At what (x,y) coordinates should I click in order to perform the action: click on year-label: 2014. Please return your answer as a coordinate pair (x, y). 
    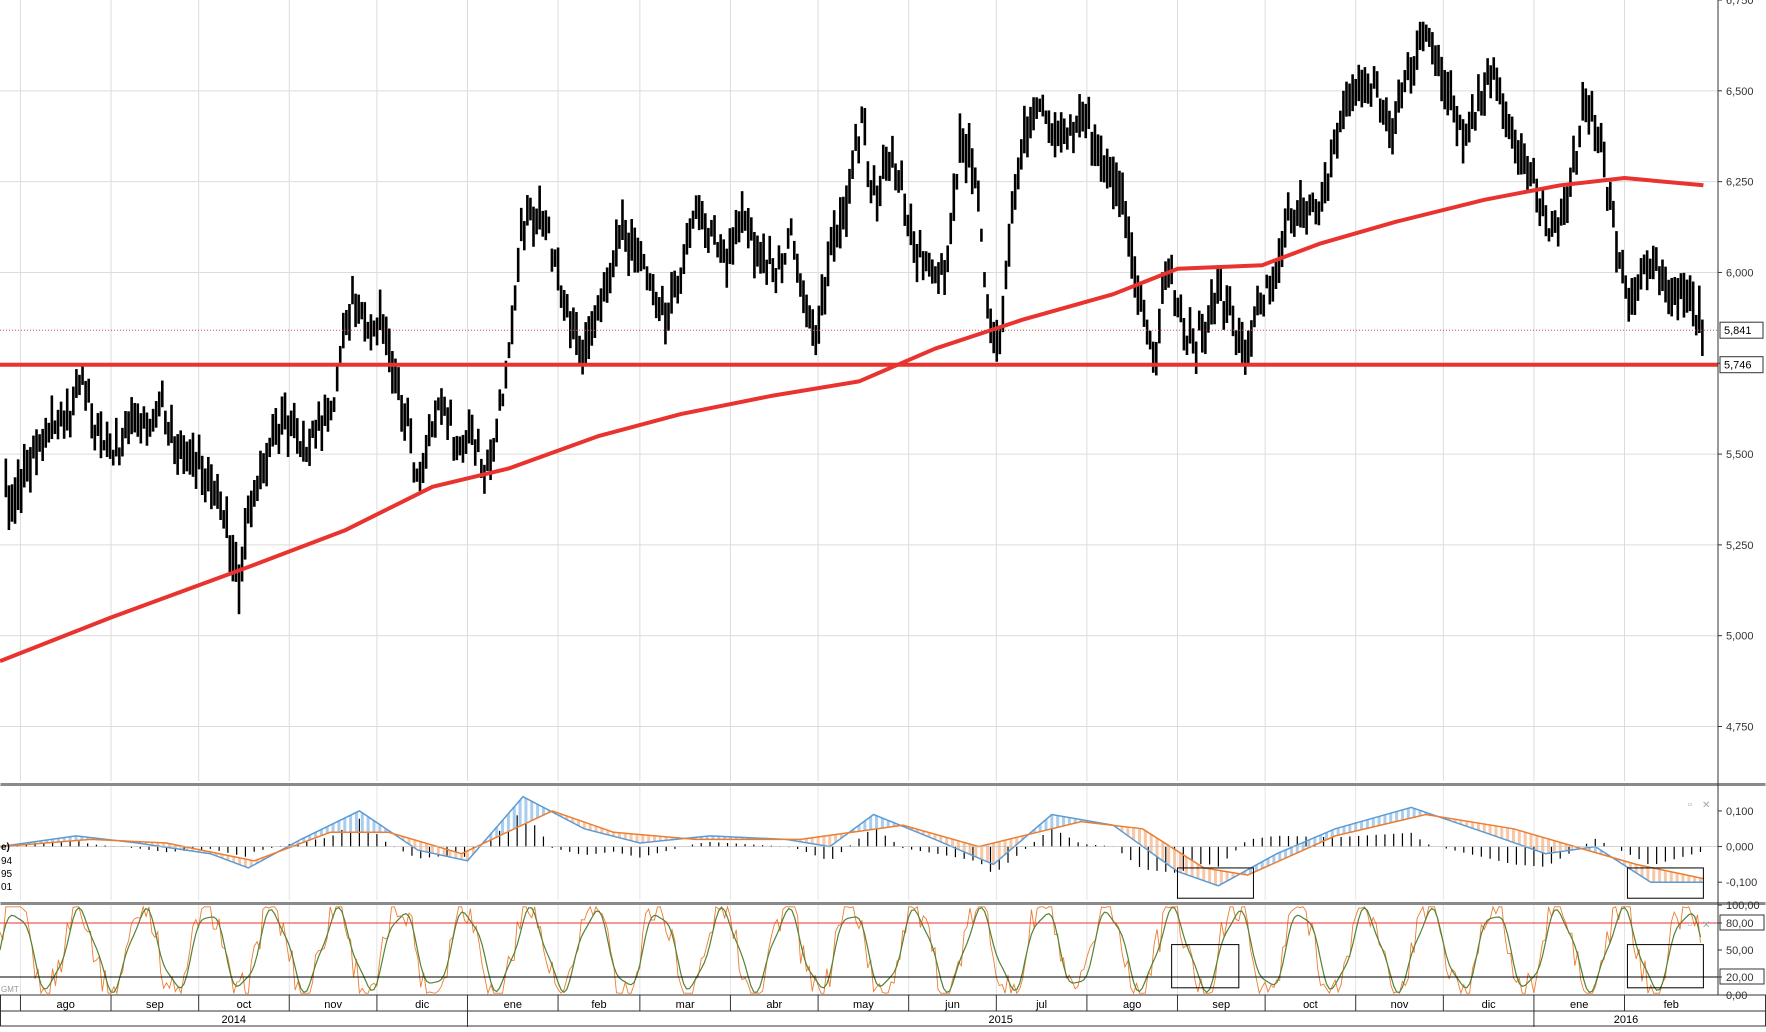
    Looking at the image, I should click on (233, 1020).